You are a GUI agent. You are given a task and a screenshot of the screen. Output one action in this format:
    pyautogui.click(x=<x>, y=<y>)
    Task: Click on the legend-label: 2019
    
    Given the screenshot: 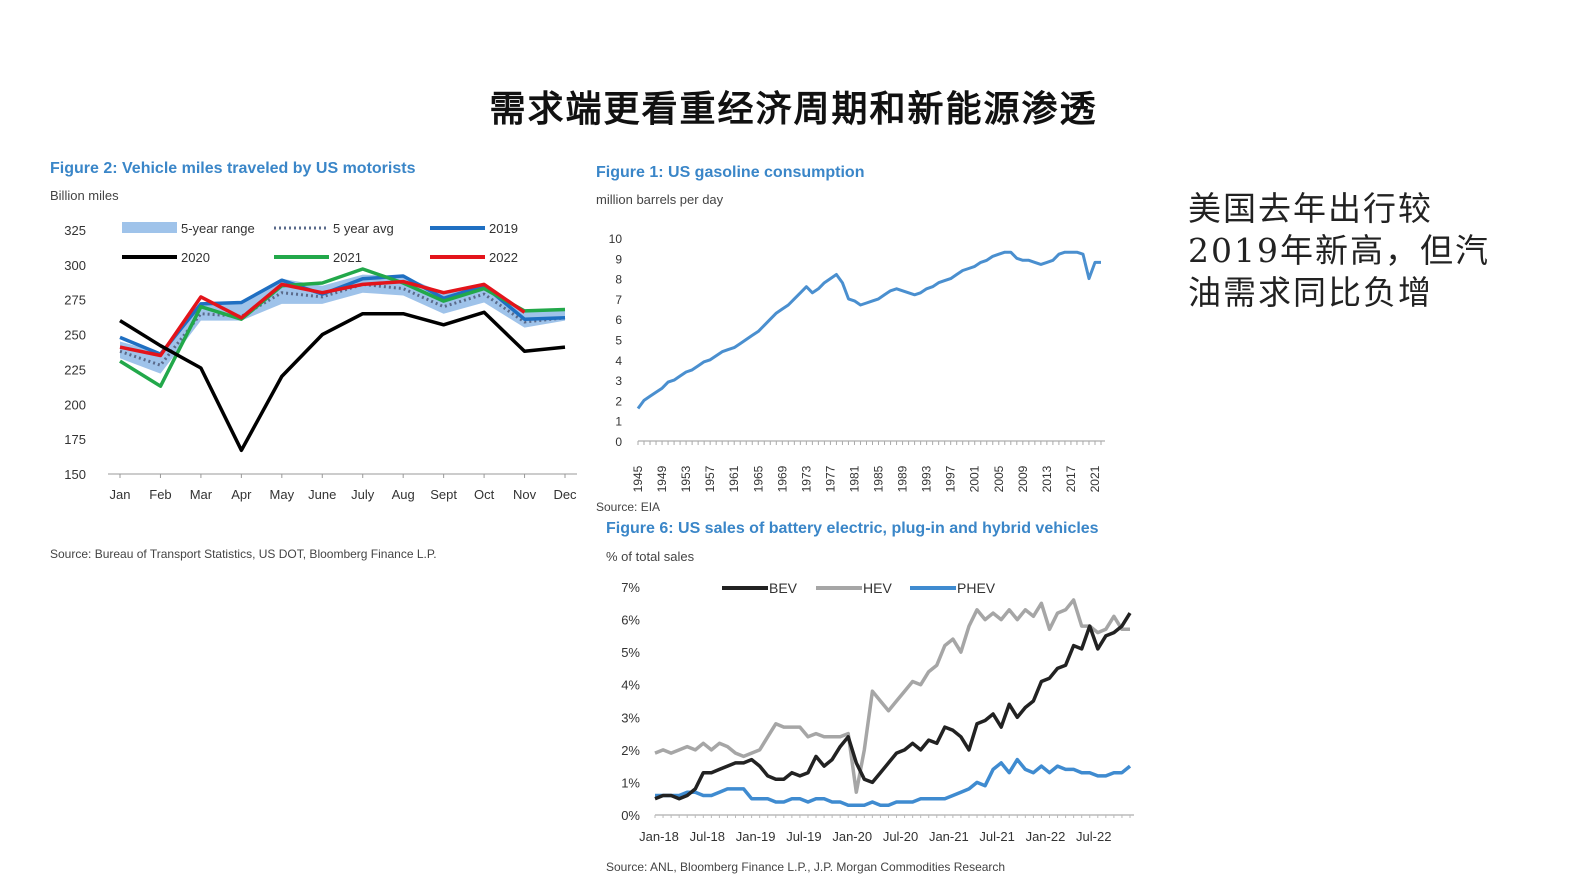 What is the action you would take?
    pyautogui.click(x=503, y=228)
    